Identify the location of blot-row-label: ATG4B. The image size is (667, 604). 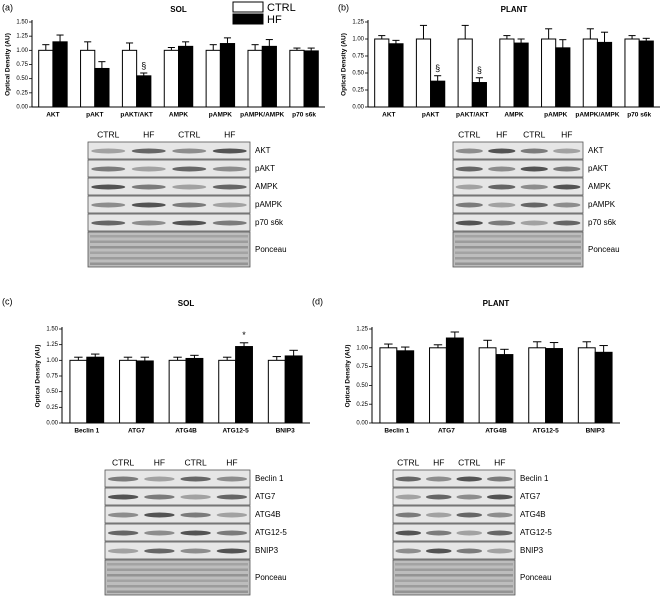
(533, 514).